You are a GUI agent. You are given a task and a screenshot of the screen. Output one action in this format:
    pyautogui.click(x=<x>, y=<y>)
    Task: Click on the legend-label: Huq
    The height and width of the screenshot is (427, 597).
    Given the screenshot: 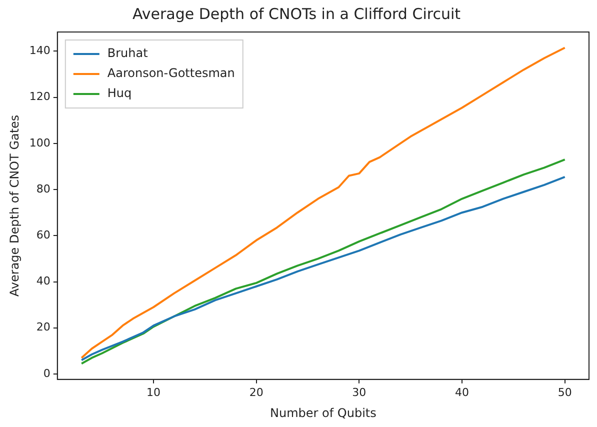 What is the action you would take?
    pyautogui.click(x=119, y=93)
    